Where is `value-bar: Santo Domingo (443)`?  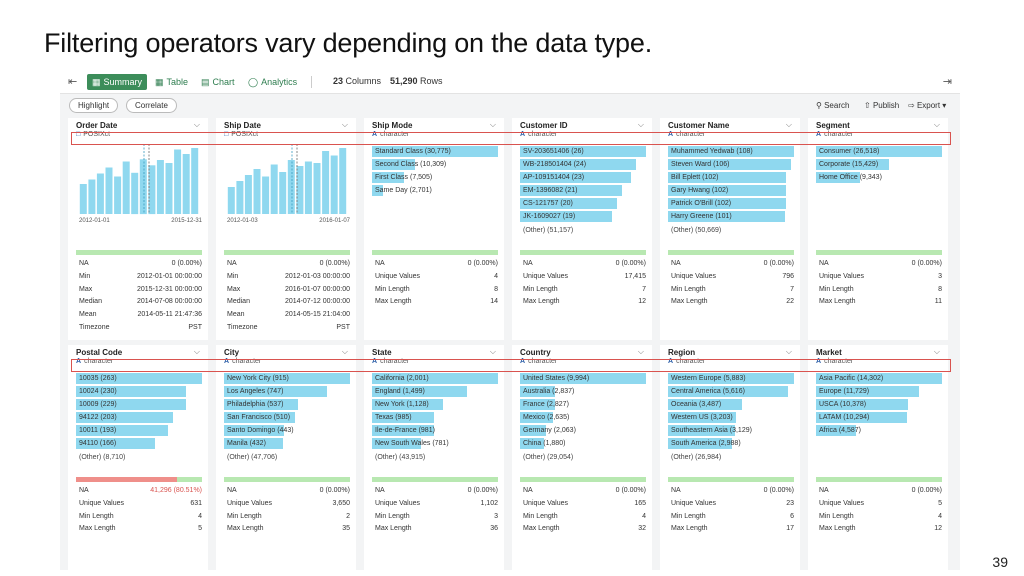
value-bar: Santo Domingo (443) is located at coordinates (287, 431).